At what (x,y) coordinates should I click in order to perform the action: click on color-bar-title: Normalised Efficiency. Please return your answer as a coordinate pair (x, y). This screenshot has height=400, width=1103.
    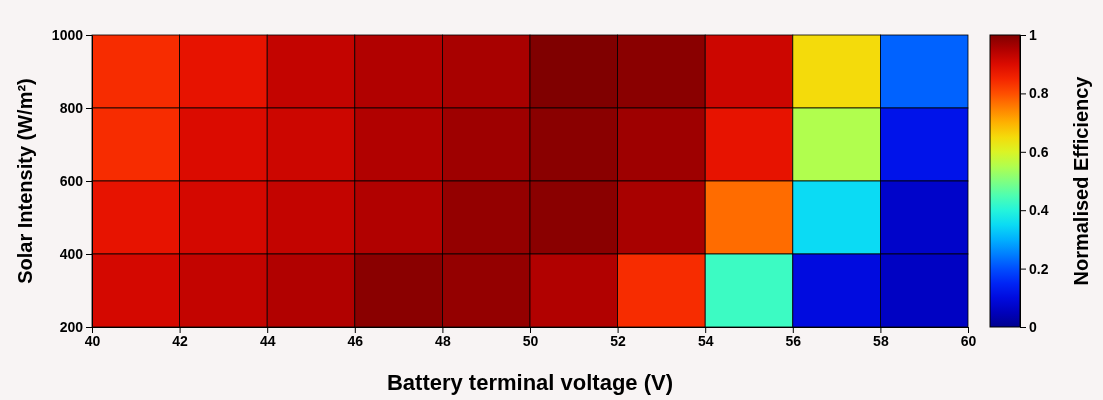
    Looking at the image, I should click on (1081, 180).